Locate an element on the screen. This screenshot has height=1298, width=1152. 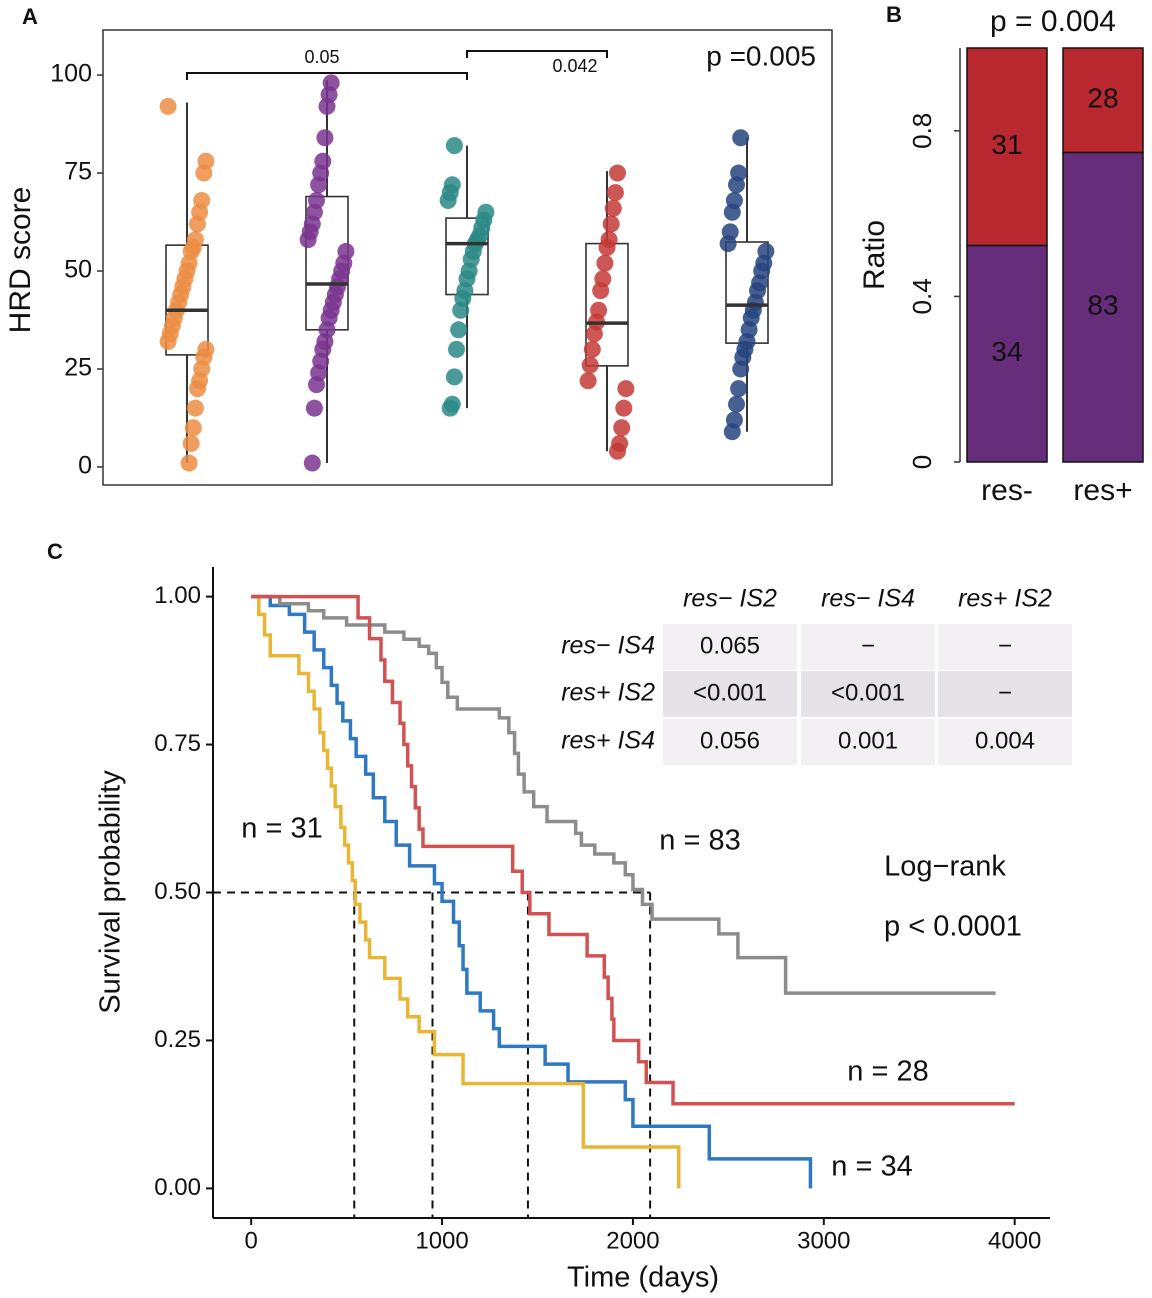
bracket-label: 0.042 is located at coordinates (574, 66).